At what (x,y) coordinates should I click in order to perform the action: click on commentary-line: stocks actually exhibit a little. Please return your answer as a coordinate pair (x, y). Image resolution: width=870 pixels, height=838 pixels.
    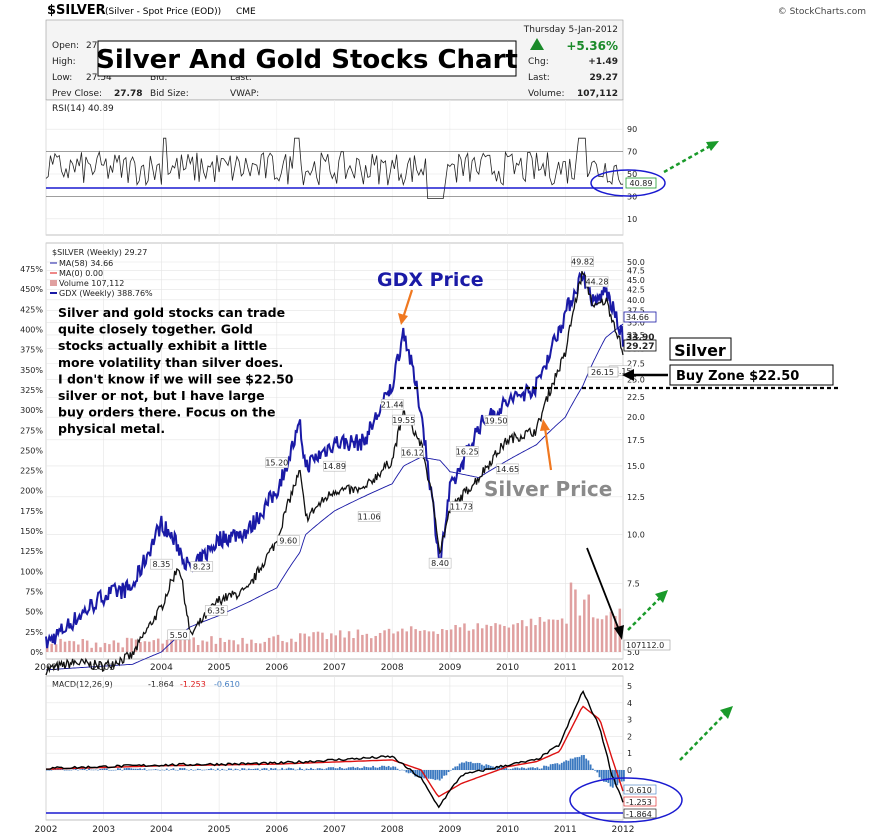
    Looking at the image, I should click on (162, 345).